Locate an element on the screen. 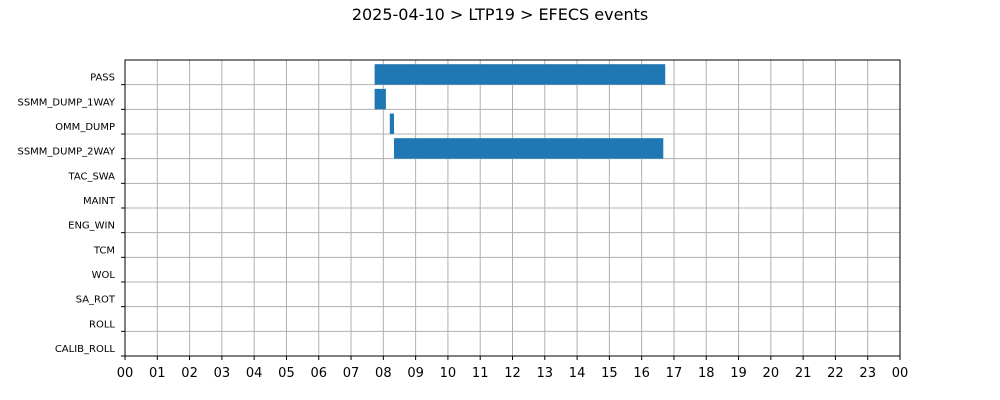 The width and height of the screenshot is (1000, 400). x-tick-label: 23 is located at coordinates (867, 373).